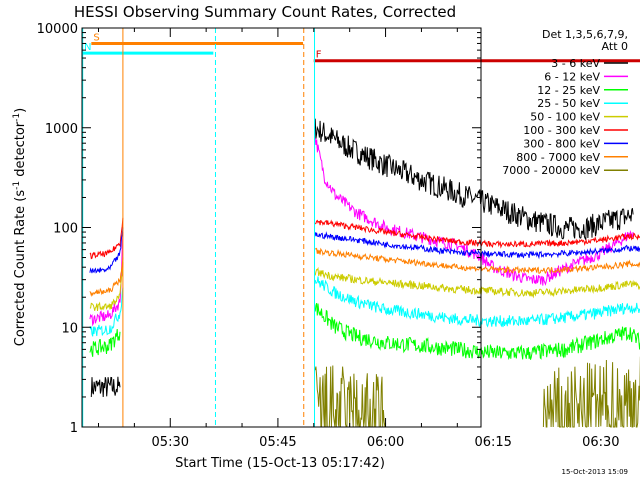  I want to click on y-tick-label-4: 1000, so click(61, 129).